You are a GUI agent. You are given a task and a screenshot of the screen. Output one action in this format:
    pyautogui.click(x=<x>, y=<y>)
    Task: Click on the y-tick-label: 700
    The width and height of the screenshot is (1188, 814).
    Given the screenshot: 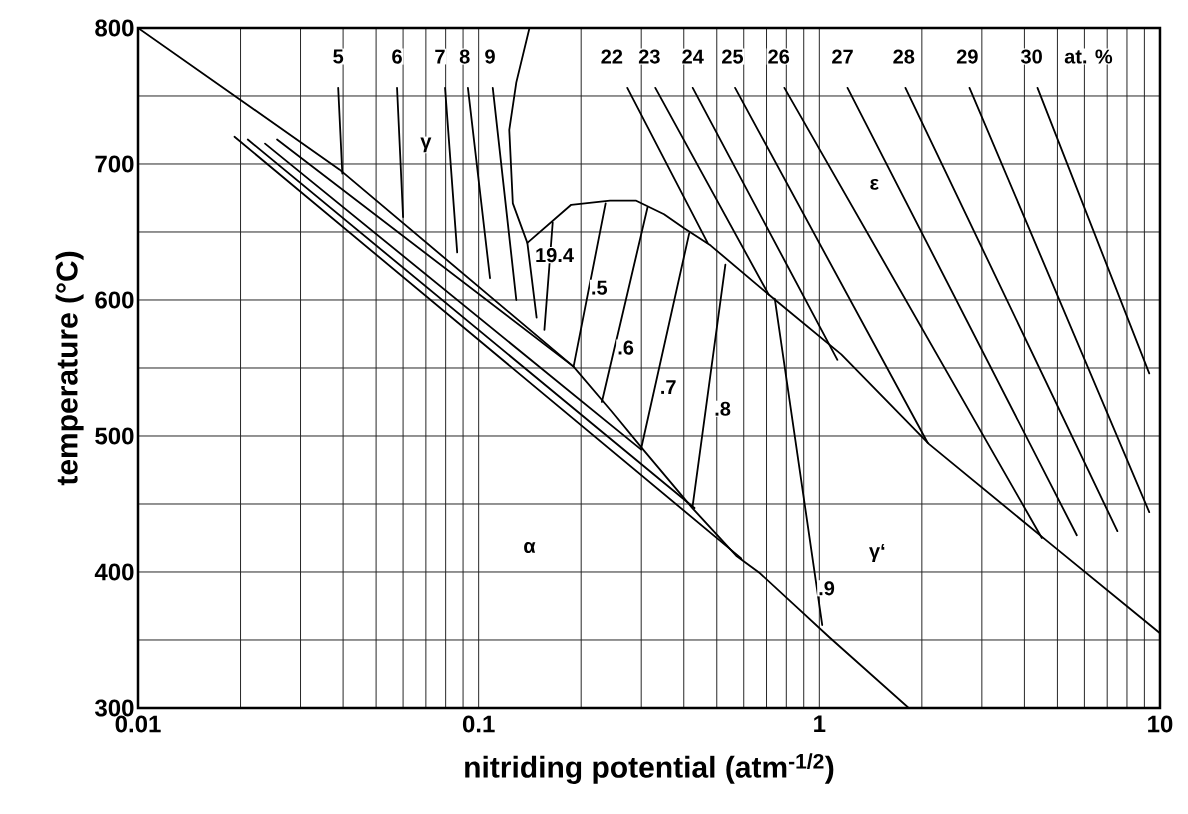 What is the action you would take?
    pyautogui.click(x=114, y=164)
    